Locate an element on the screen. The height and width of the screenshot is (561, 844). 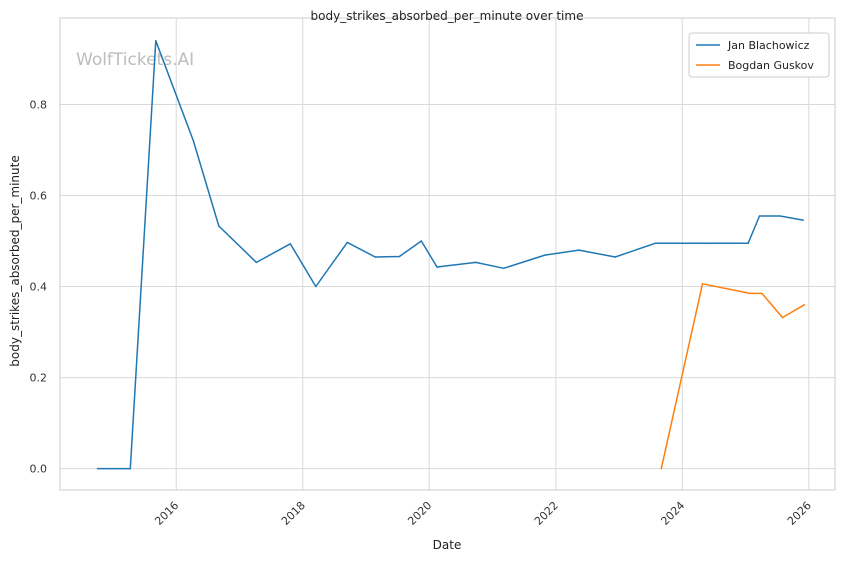
legend-box is located at coordinates (759, 55).